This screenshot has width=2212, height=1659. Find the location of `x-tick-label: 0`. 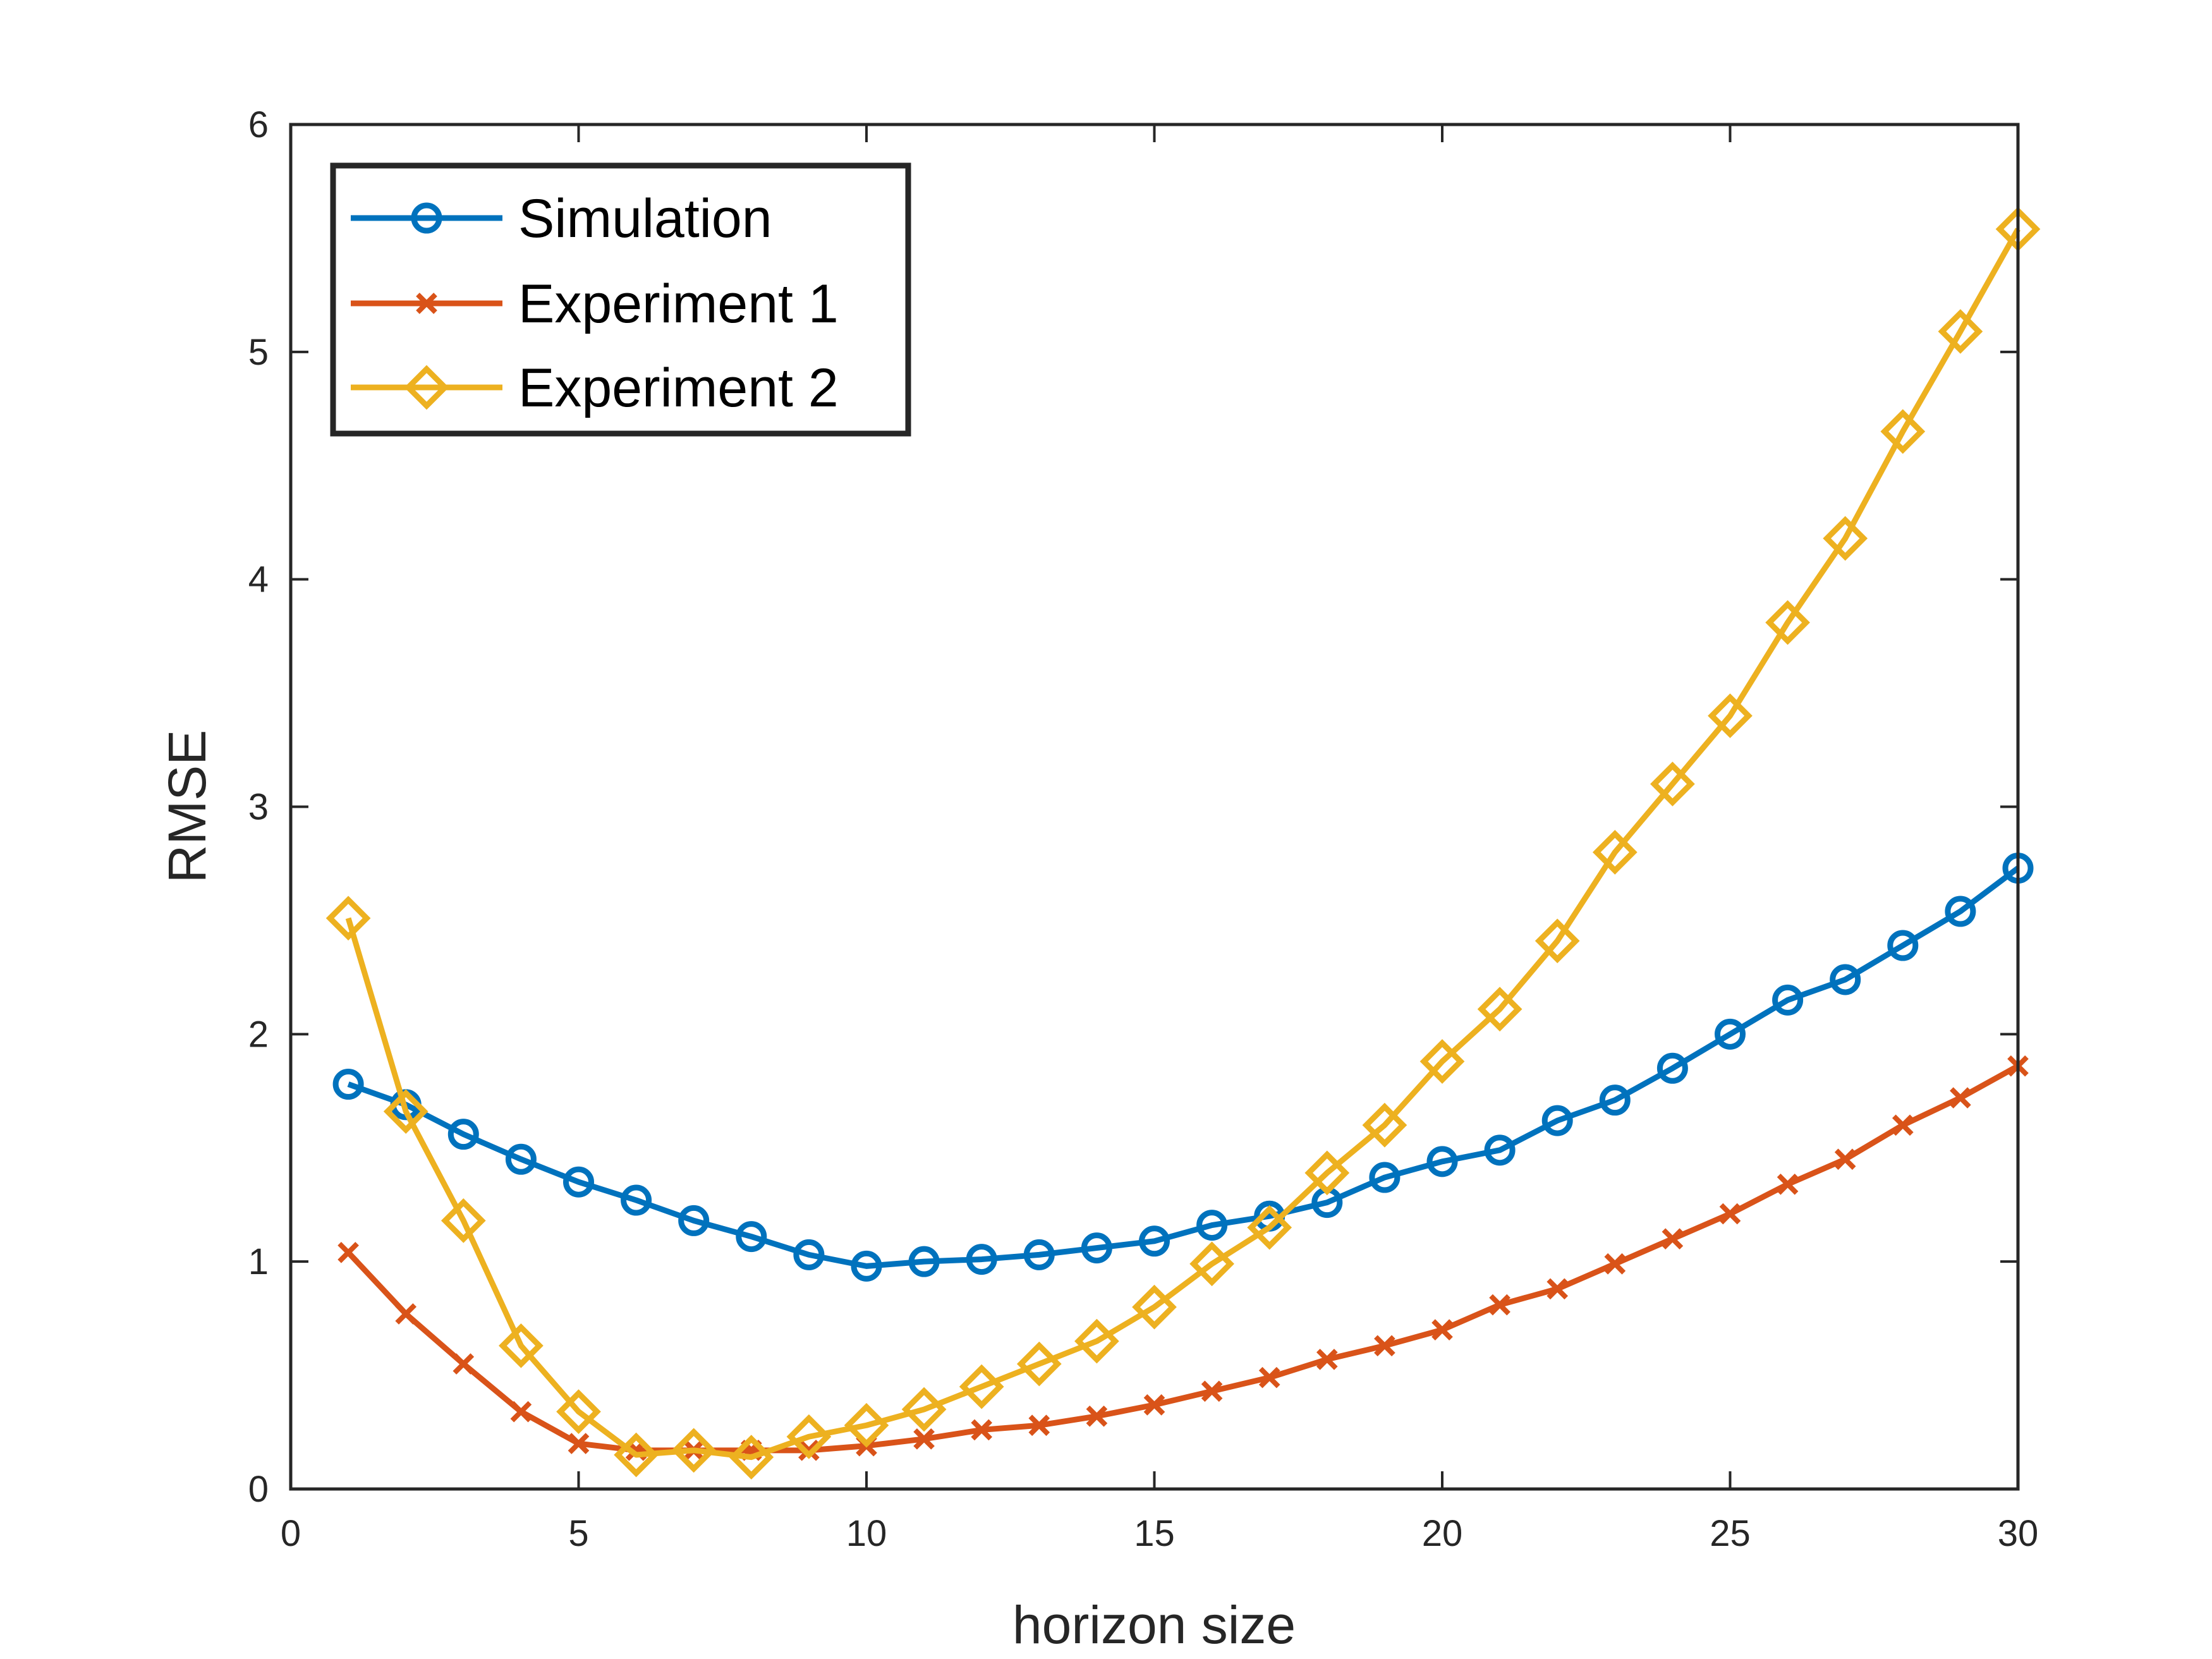

x-tick-label: 0 is located at coordinates (291, 1533).